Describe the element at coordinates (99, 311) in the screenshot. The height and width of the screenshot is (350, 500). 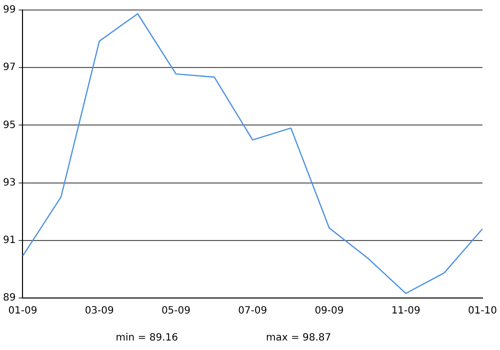
I see `x-tick-label: 03-09` at that location.